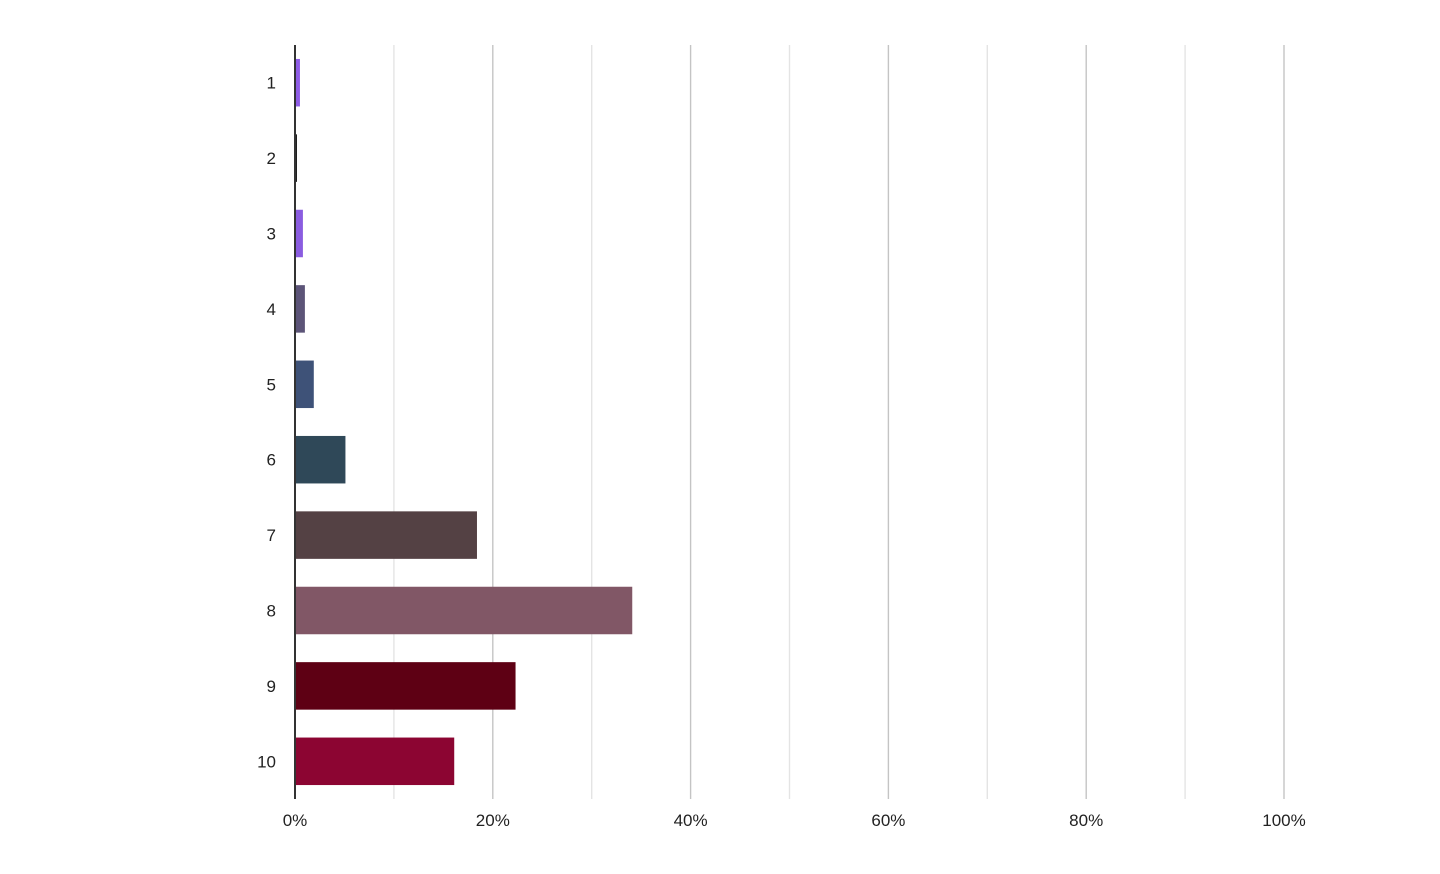 Image resolution: width=1440 pixels, height=874 pixels. Describe the element at coordinates (271, 686) in the screenshot. I see `category-label-9: 9` at that location.